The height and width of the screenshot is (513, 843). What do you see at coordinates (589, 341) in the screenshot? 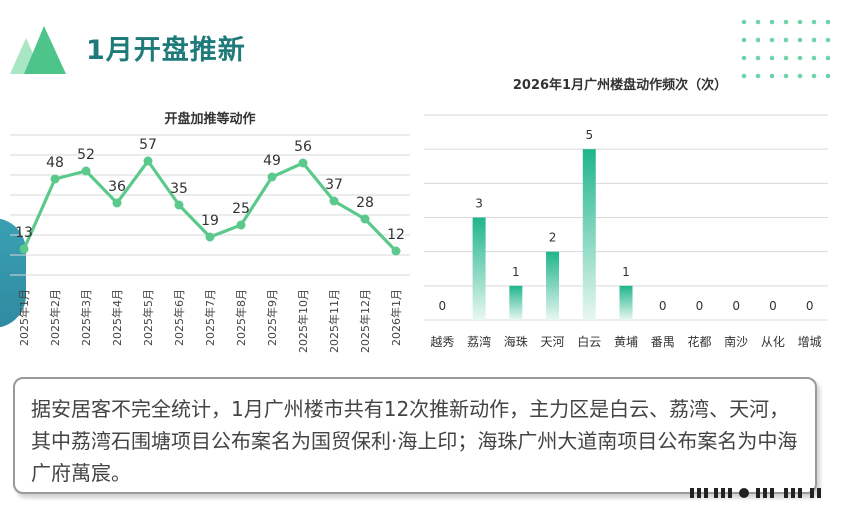
I see `bar-chart-x-tick-label: 白云` at bounding box center [589, 341].